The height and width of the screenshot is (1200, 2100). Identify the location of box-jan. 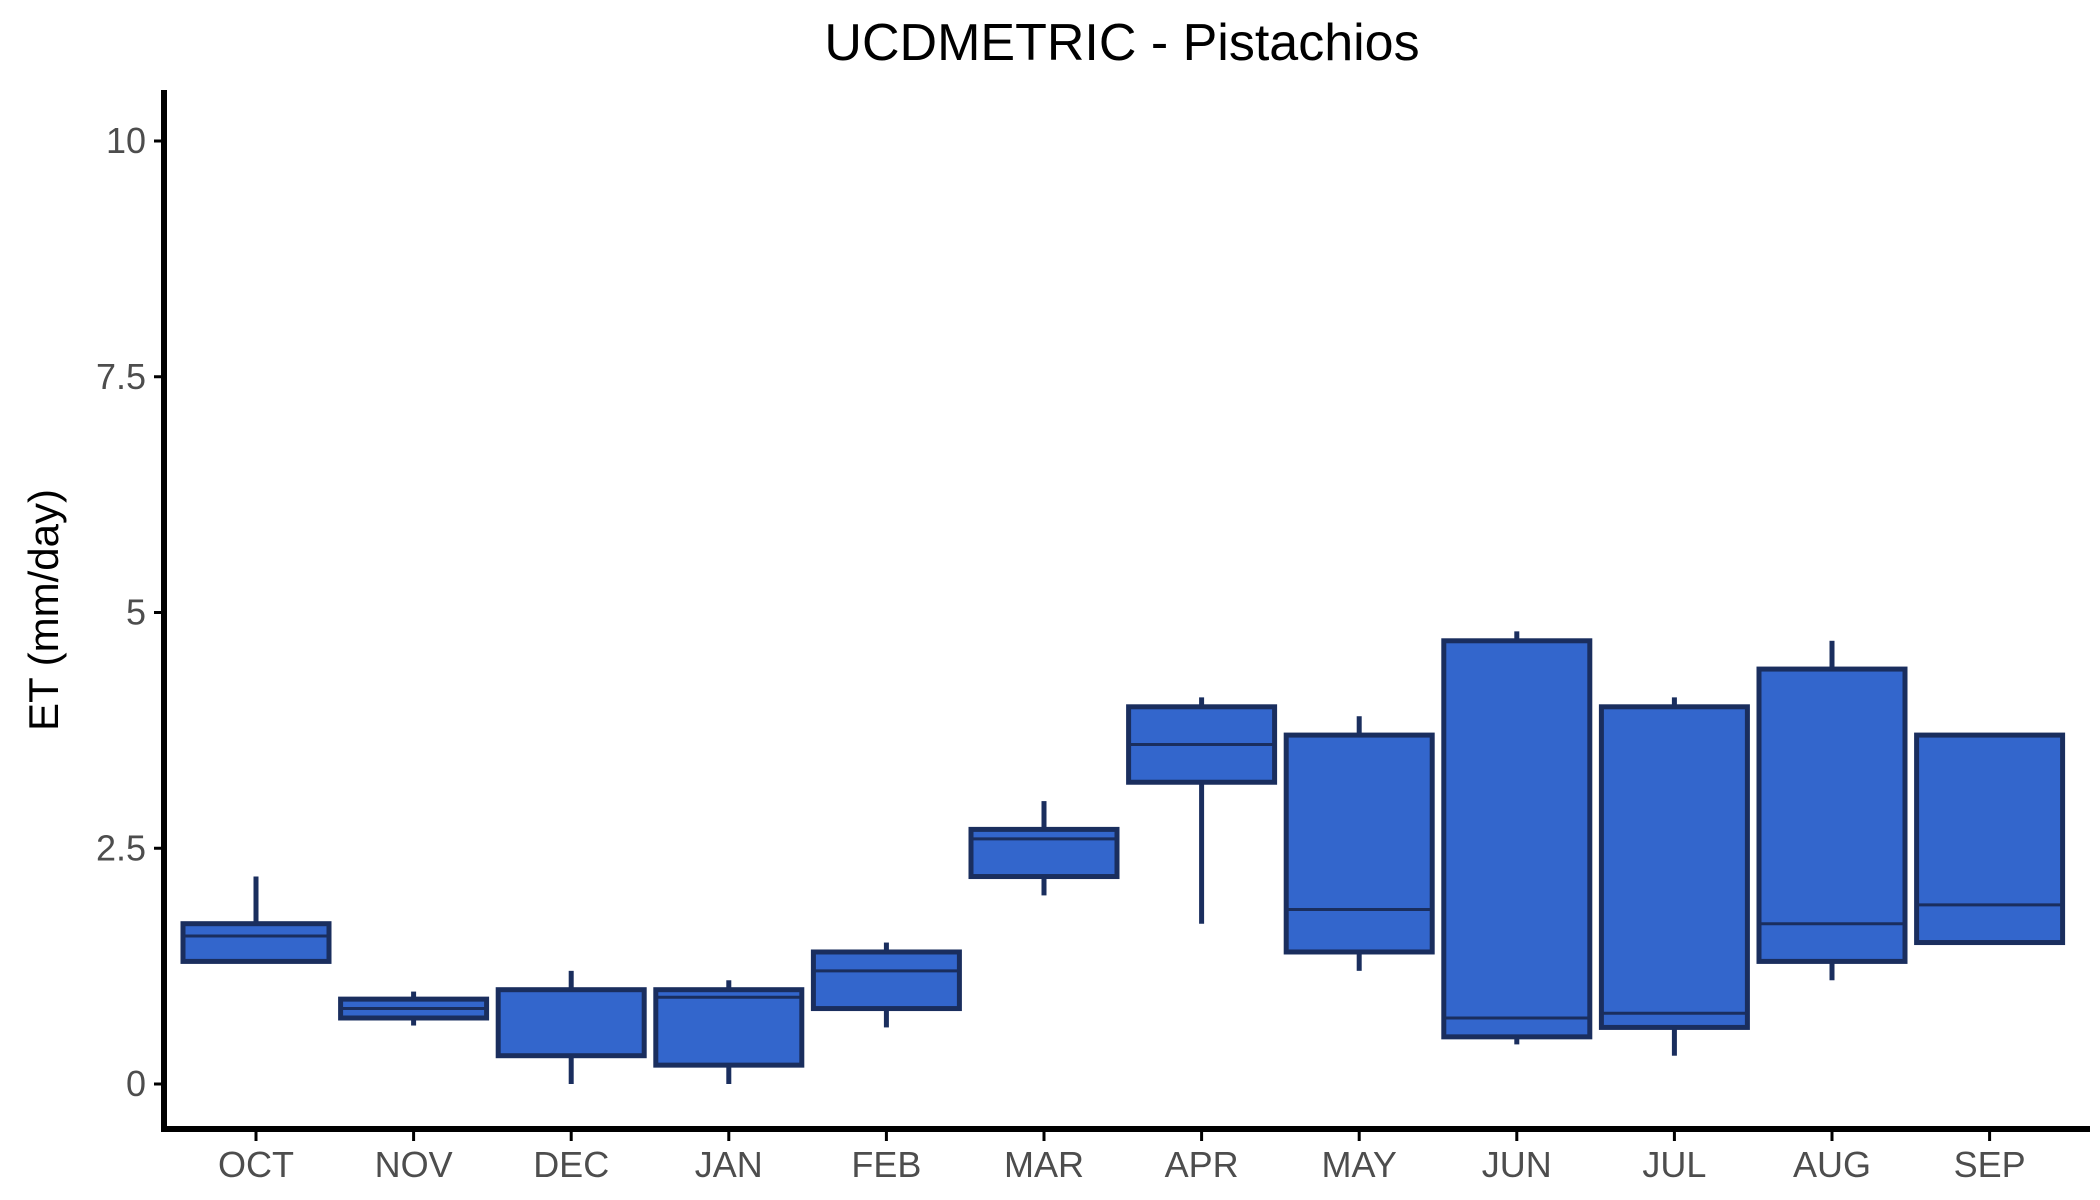
(729, 1032).